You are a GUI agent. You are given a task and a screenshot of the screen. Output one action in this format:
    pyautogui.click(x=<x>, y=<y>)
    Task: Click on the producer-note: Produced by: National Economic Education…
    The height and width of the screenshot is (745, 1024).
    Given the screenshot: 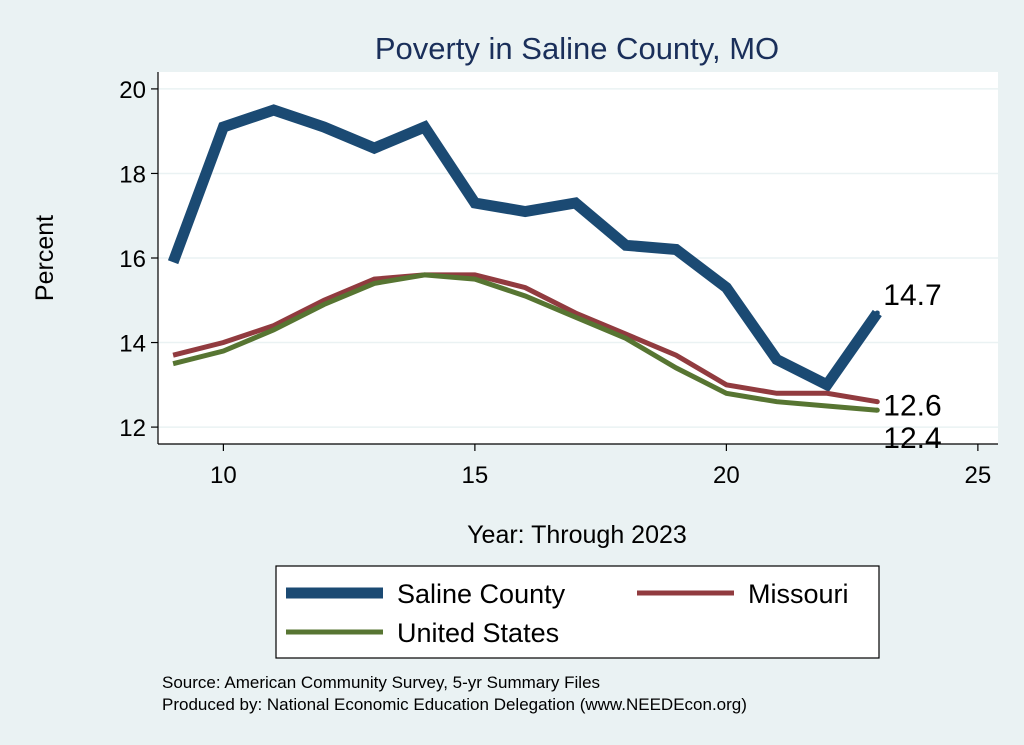 What is the action you would take?
    pyautogui.click(x=454, y=704)
    